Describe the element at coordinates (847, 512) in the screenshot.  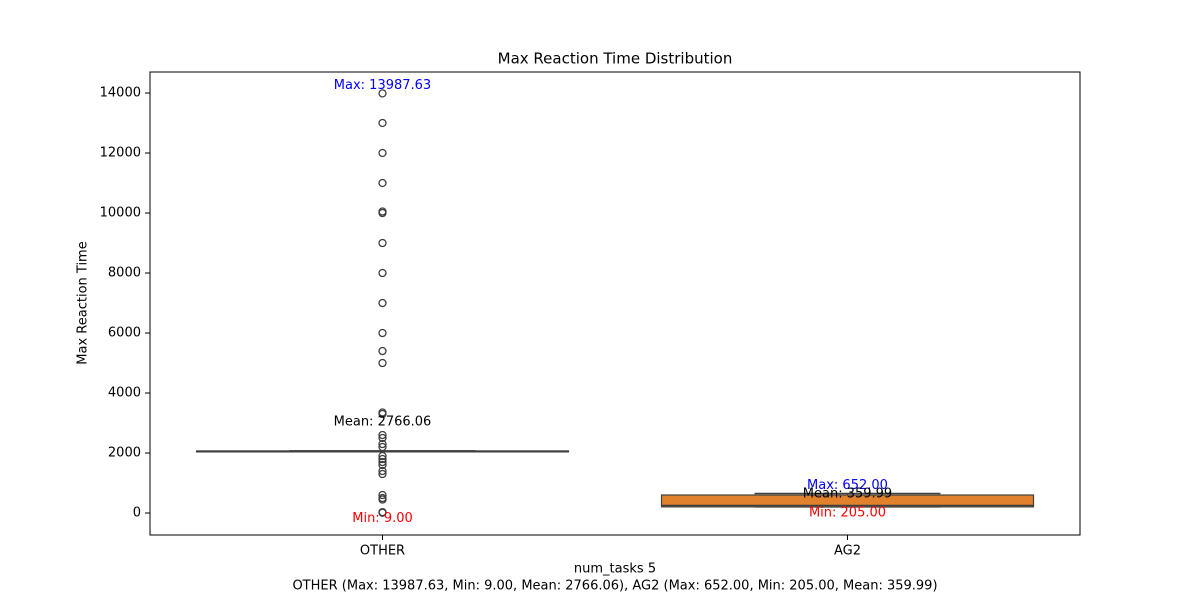
I see `annotation: Min: 205.00` at that location.